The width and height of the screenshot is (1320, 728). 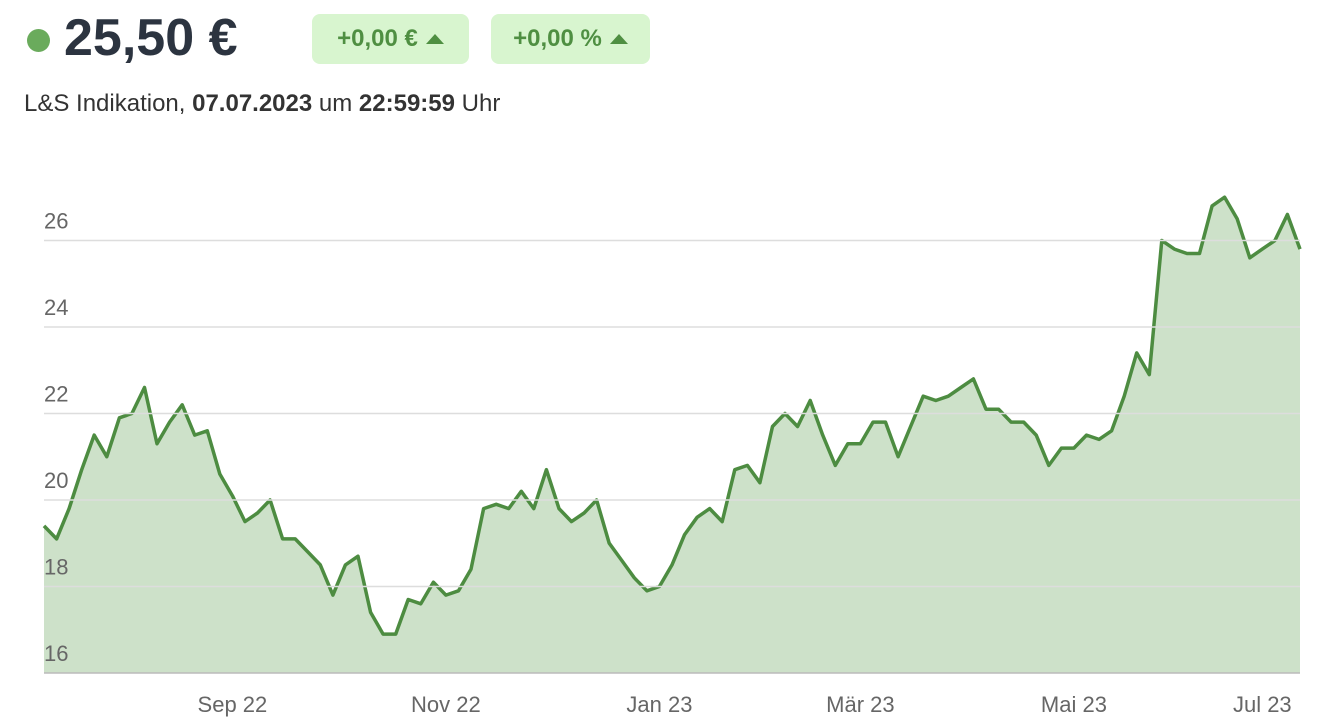 I want to click on x-tick-label: Jan 23, so click(x=659, y=704).